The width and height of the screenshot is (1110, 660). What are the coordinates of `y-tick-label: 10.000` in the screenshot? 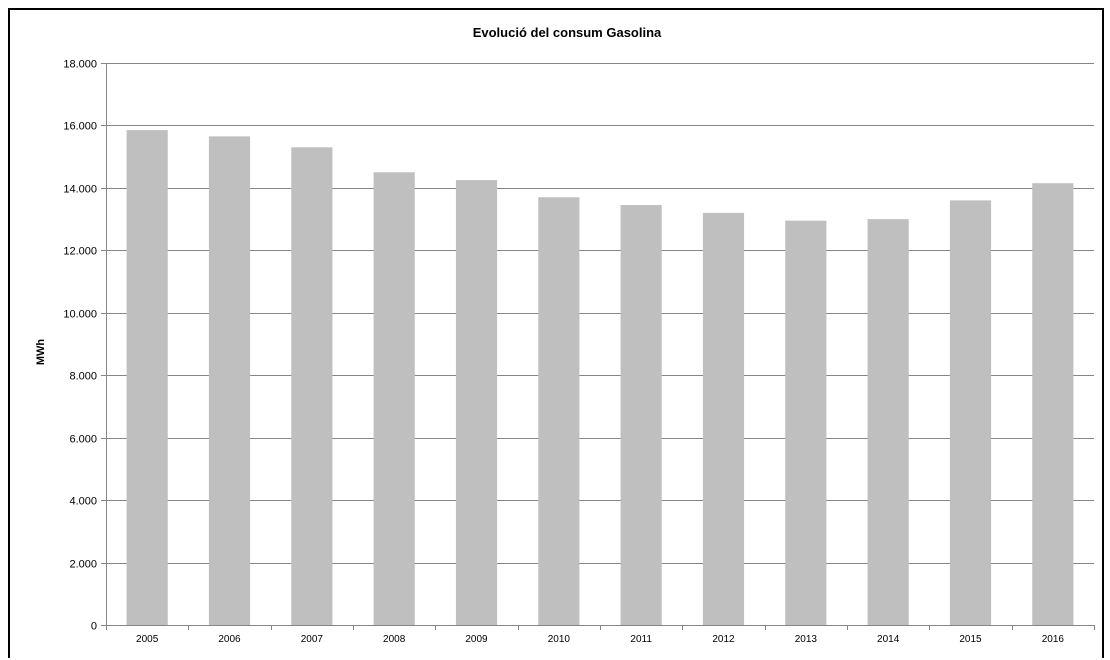 It's located at (80, 315).